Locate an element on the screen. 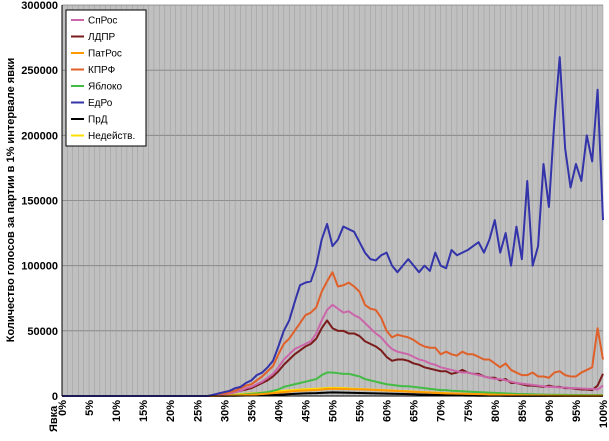  x-axis-label: Явка is located at coordinates (54, 418).